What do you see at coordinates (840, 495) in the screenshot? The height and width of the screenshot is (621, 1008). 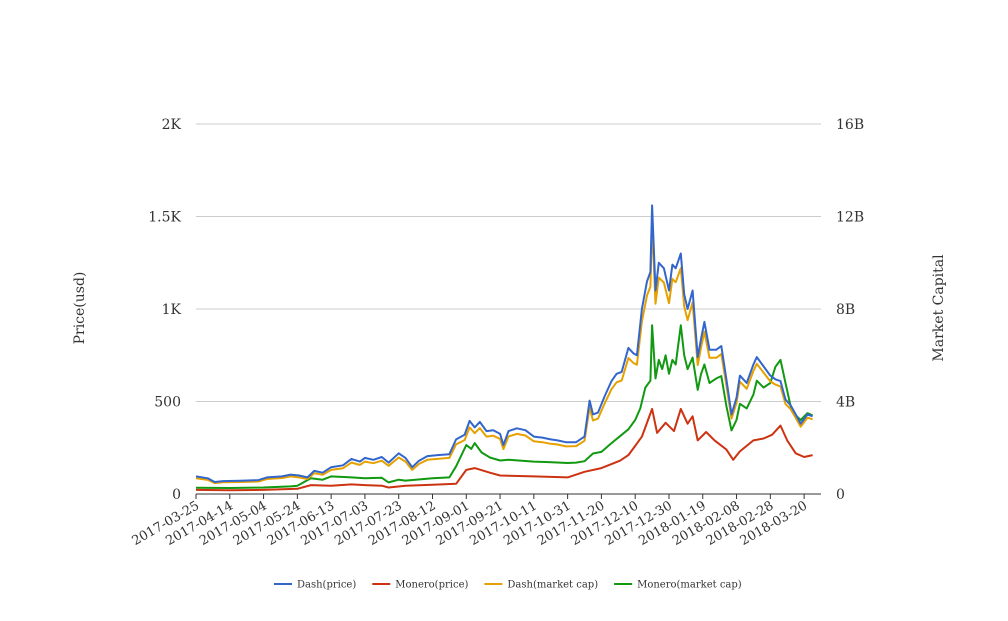 I see `right-tick-label: 0` at bounding box center [840, 495].